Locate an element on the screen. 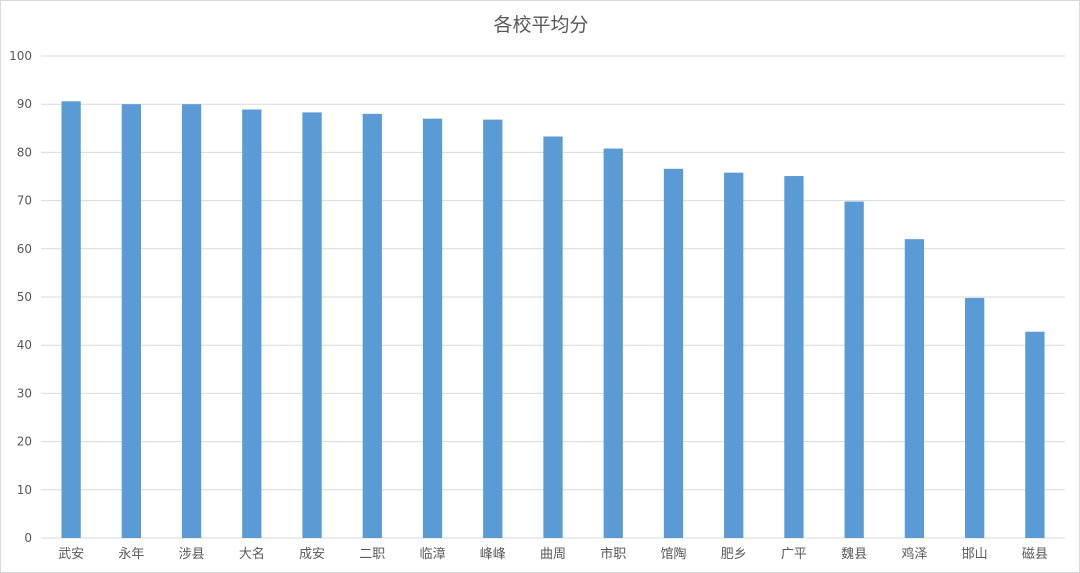 Image resolution: width=1080 pixels, height=573 pixels. x-category-label: 肥乡 is located at coordinates (734, 554).